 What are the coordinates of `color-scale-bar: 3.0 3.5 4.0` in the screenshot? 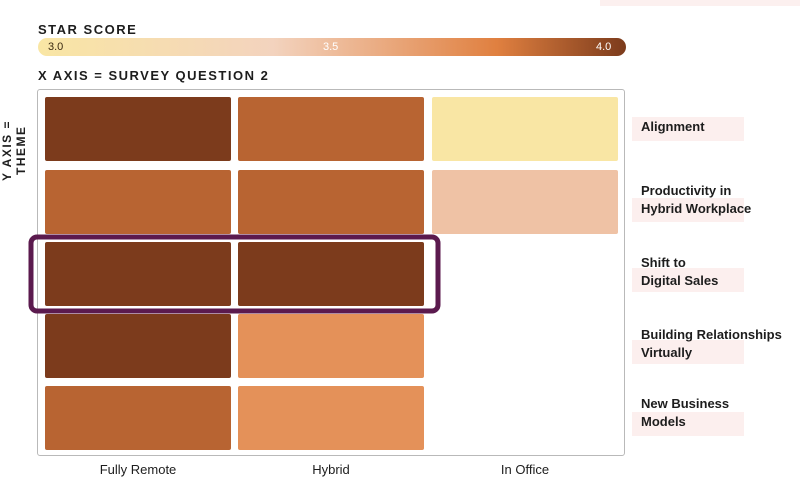 It's located at (332, 47).